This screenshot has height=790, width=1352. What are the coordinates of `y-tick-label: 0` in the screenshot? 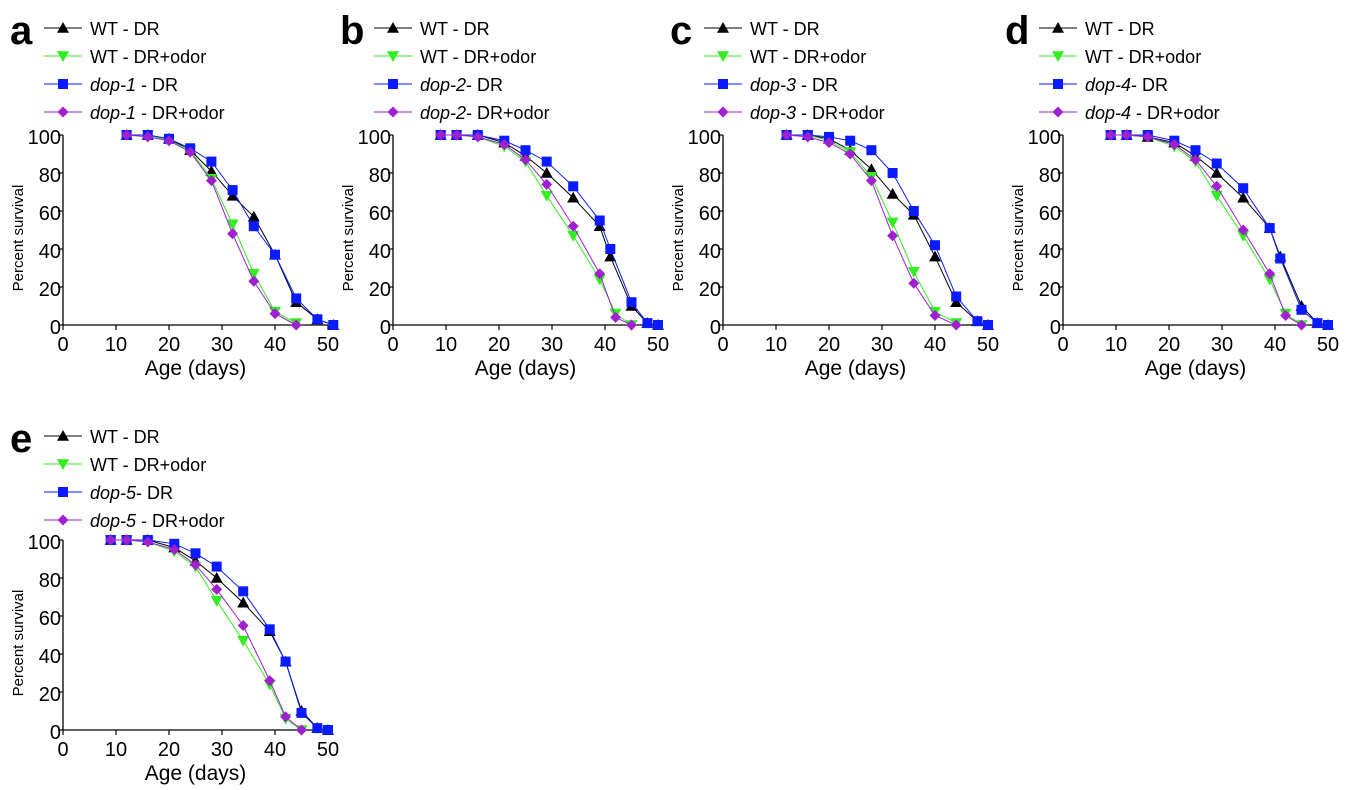 It's located at (1055, 328).